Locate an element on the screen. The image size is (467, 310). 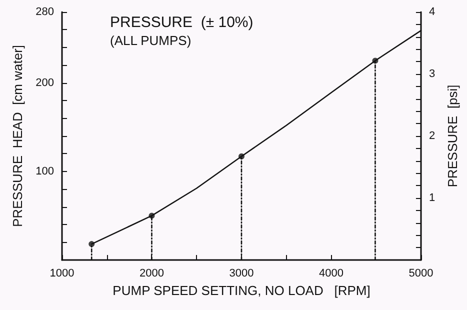
x-tick-label: 3000 is located at coordinates (241, 274).